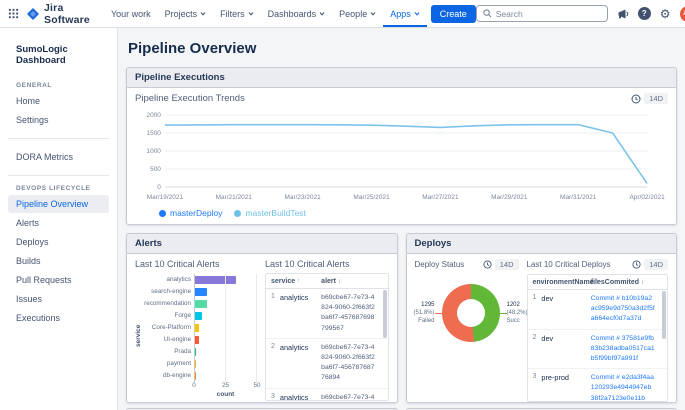  I want to click on svg-text: Mar/31/2021, so click(578, 197).